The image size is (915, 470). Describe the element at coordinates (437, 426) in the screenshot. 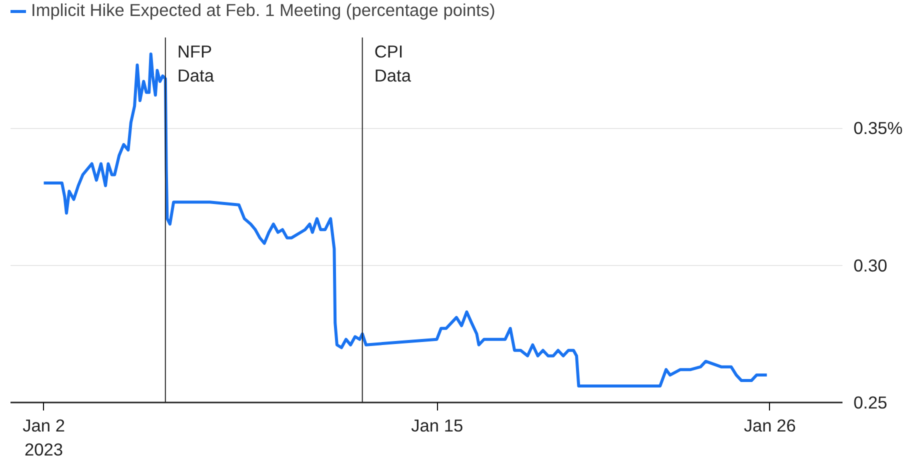

I see `x-tick-label: Jan 15` at that location.